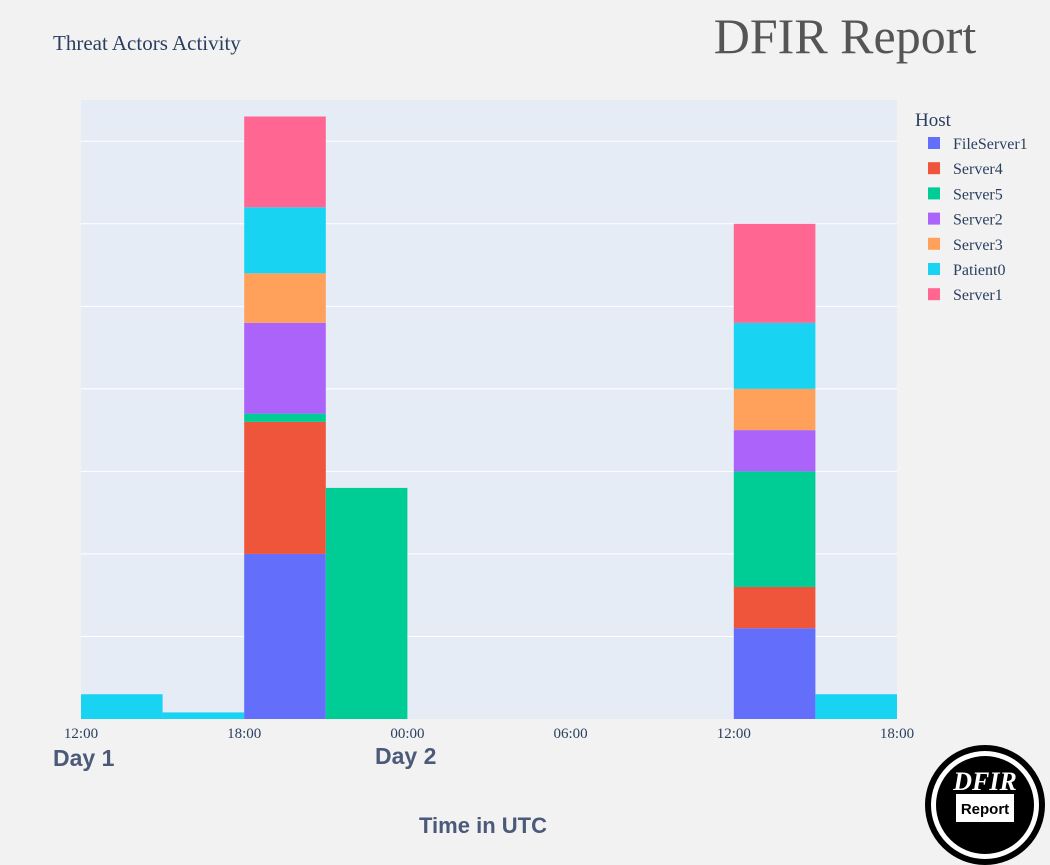 The image size is (1050, 865). I want to click on x-axis-ticks: 12:00 18:00 00:00 06:00 12:00 18:00, so click(489, 734).